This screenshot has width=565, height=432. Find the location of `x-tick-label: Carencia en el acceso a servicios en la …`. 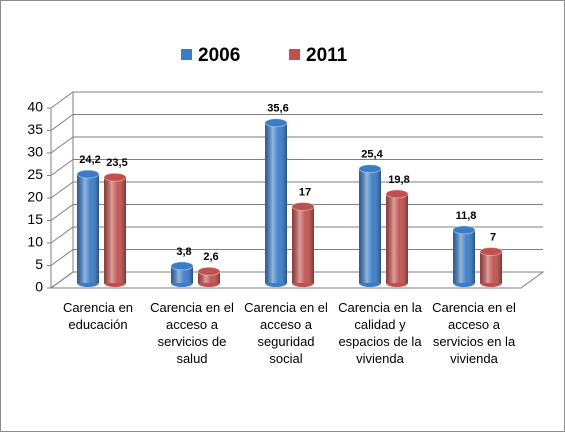

x-tick-label: Carencia en el acceso a servicios en la … is located at coordinates (474, 333).